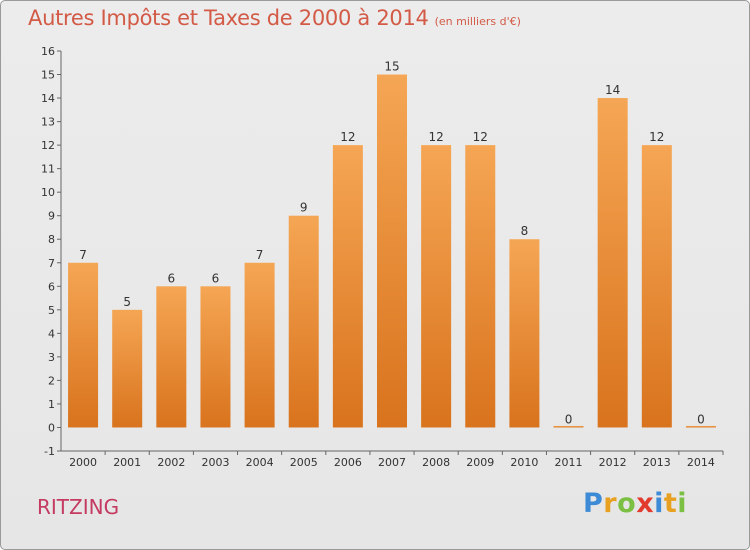 The width and height of the screenshot is (750, 550). Describe the element at coordinates (48, 192) in the screenshot. I see `y-tick-label: 10` at that location.